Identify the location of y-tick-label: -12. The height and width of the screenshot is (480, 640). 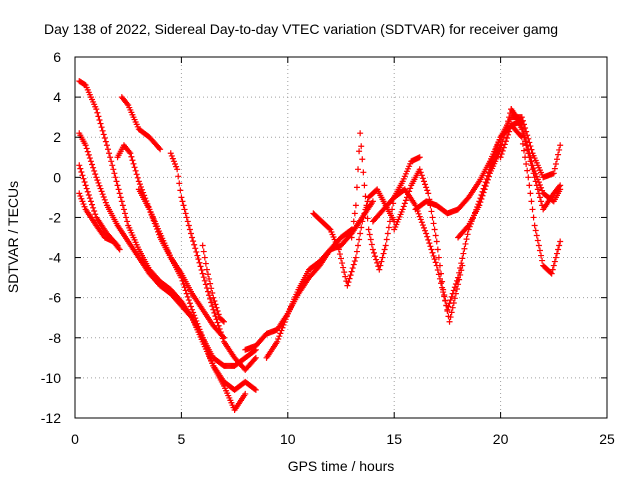
(51, 418).